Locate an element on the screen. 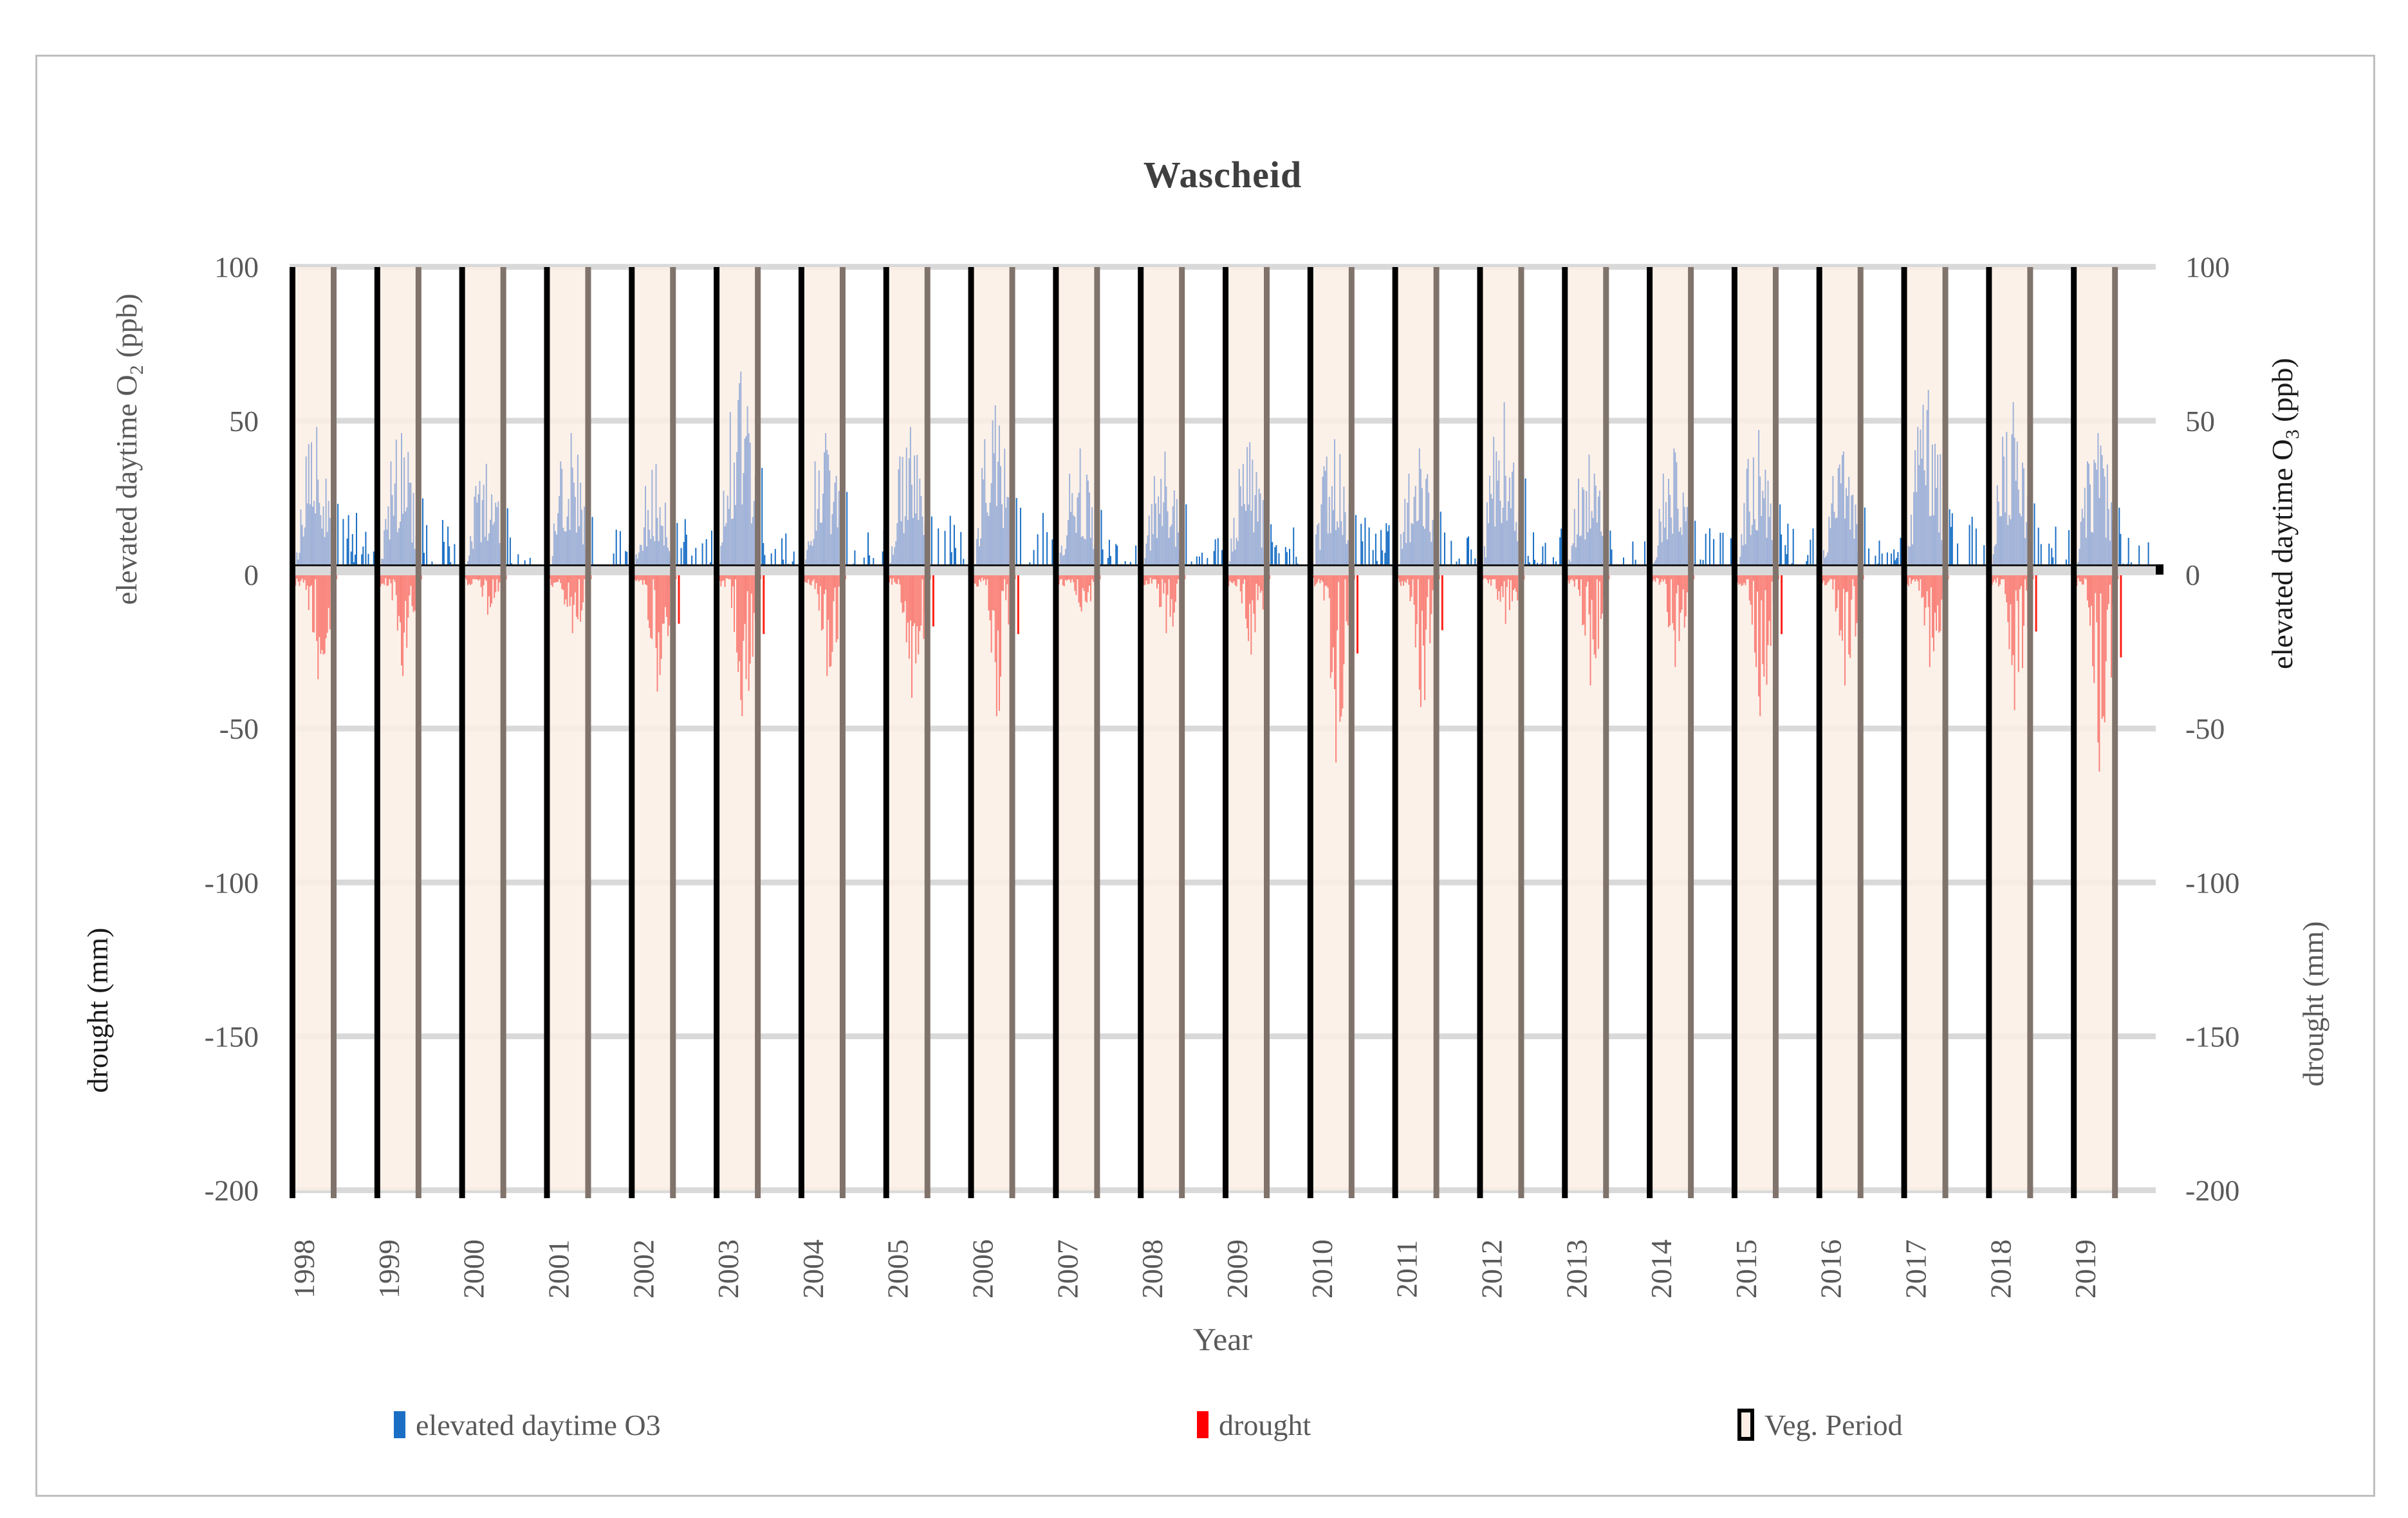 This screenshot has width=2408, height=1518. axis-title-subscript: 2 is located at coordinates (137, 370).